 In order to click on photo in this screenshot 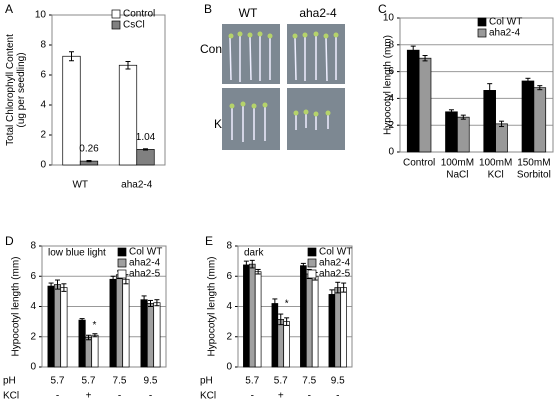, I will do `click(283, 87)`.